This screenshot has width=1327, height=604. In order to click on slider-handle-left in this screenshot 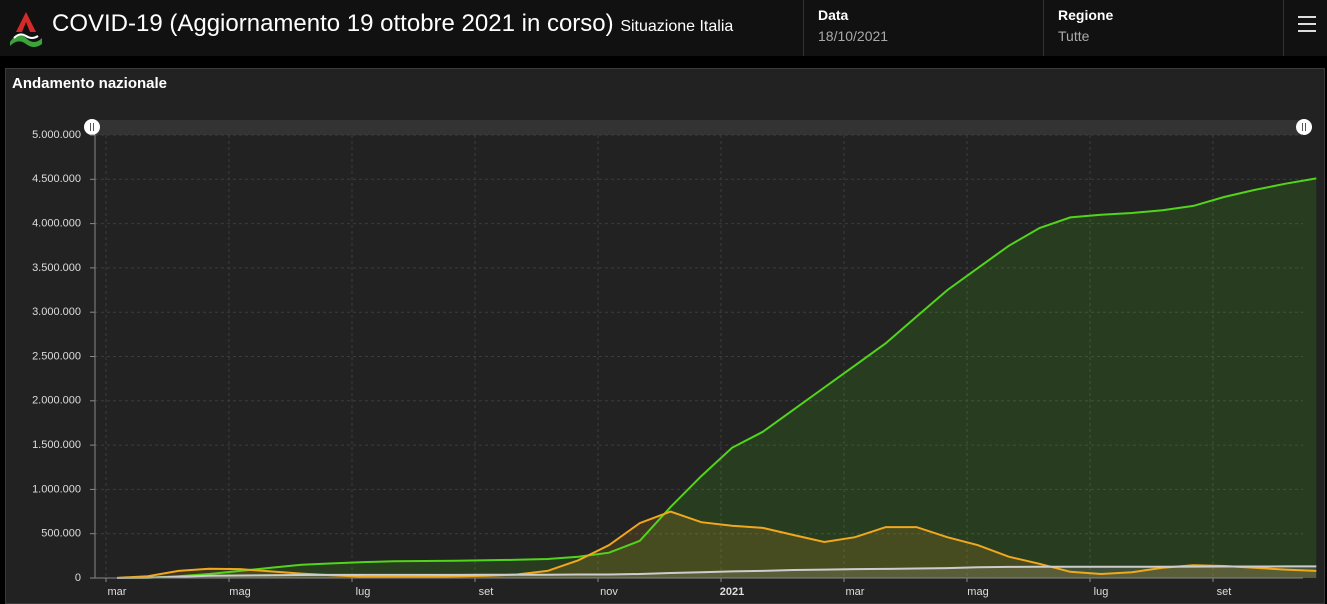, I will do `click(92, 127)`.